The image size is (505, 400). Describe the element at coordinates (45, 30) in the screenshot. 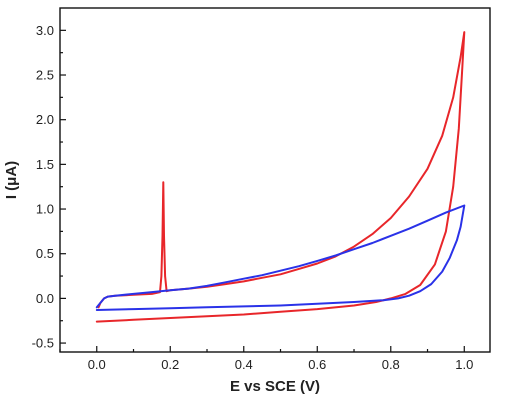

I see `y-tick-label: 3.0` at that location.